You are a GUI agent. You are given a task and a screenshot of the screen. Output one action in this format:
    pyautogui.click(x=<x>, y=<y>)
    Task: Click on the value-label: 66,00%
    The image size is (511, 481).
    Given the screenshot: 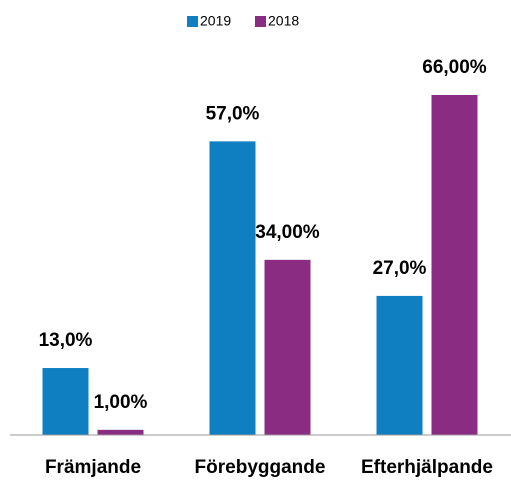 What is the action you would take?
    pyautogui.click(x=454, y=67)
    